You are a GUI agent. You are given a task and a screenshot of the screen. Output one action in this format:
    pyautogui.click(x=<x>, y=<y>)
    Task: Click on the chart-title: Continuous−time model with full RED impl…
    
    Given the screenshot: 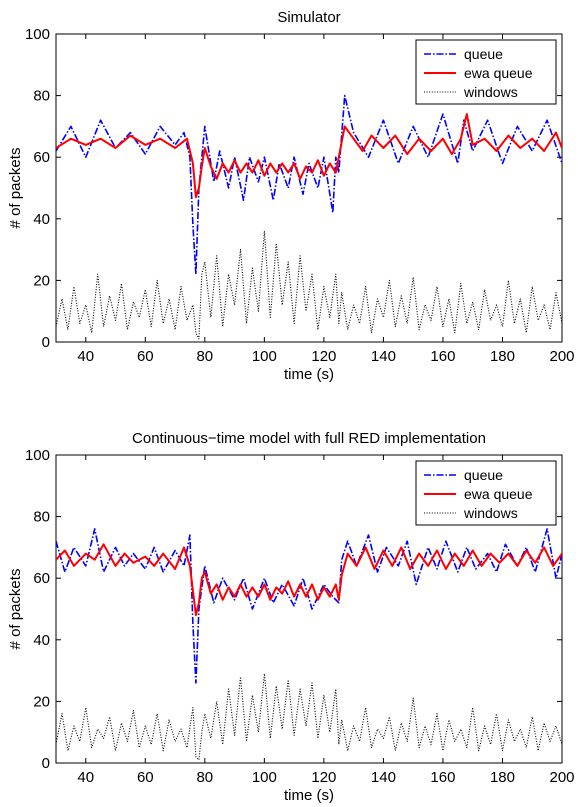 What is the action you would take?
    pyautogui.click(x=309, y=438)
    